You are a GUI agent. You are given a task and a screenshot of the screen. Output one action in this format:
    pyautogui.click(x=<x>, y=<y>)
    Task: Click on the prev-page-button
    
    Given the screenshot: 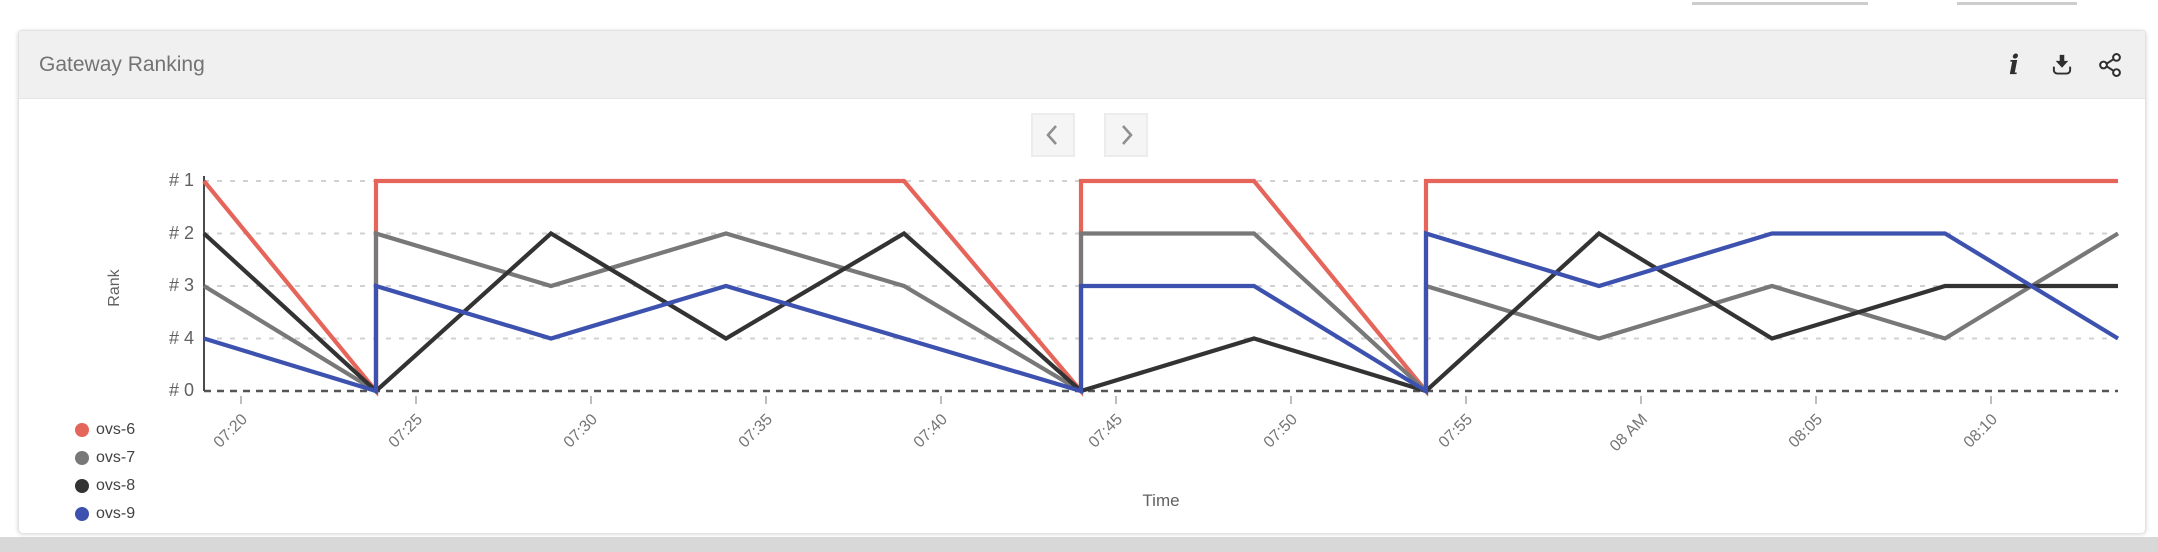 What is the action you would take?
    pyautogui.click(x=1053, y=135)
    